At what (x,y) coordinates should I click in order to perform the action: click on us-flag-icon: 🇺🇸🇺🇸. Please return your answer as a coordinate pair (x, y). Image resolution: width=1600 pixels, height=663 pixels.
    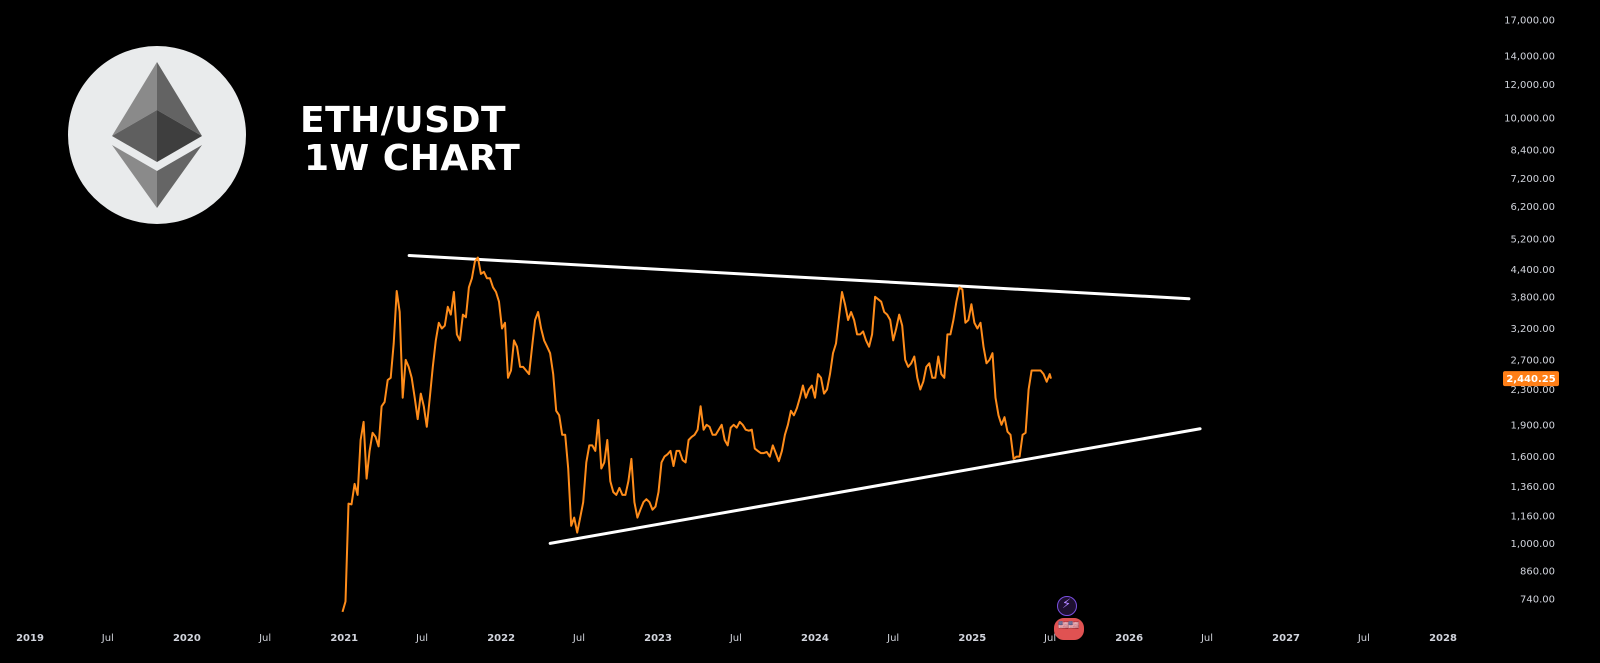
    Looking at the image, I should click on (1069, 629).